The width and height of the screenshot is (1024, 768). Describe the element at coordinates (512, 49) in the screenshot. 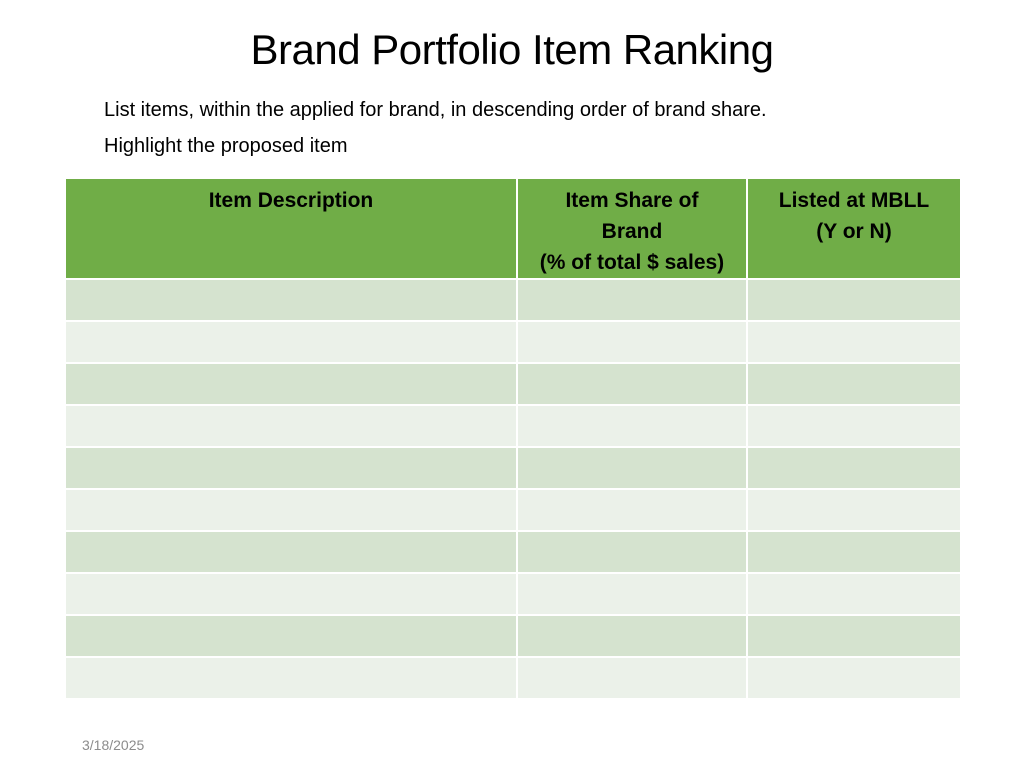

I see `slide-title: Brand Portfolio Item Ranking` at that location.